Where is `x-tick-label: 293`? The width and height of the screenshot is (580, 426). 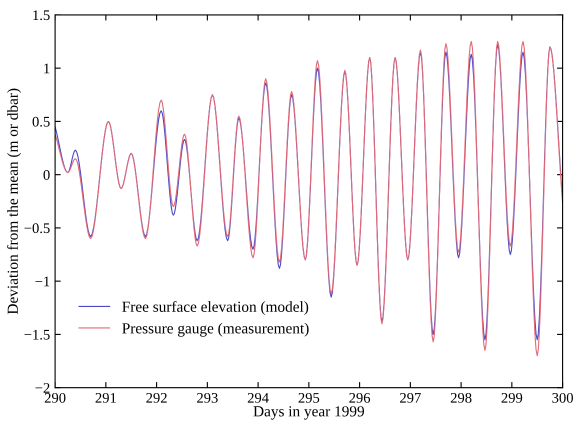 x-tick-label: 293 is located at coordinates (207, 397).